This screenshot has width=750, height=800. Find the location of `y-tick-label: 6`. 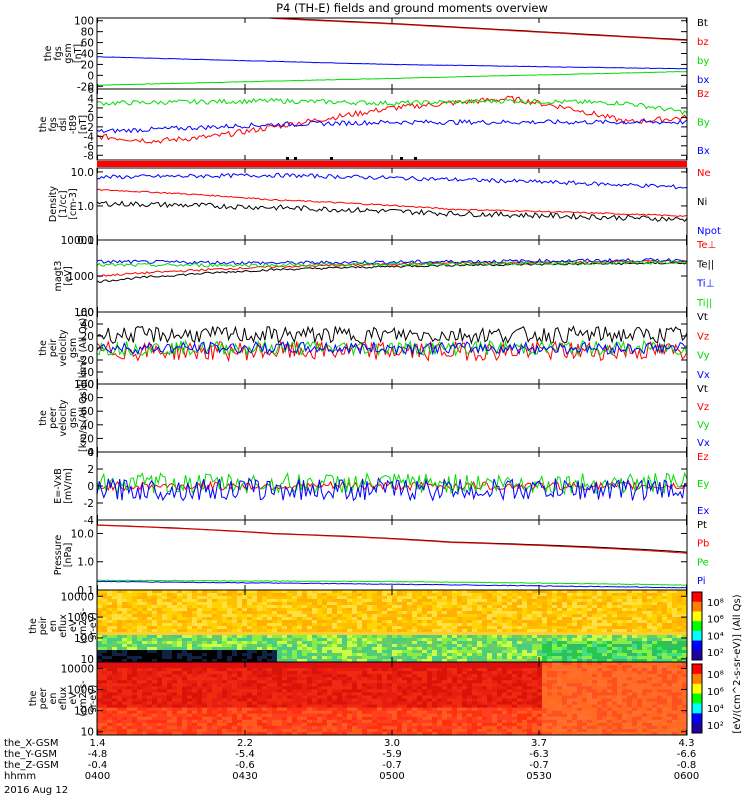

y-tick-label: 6 is located at coordinates (90, 90).